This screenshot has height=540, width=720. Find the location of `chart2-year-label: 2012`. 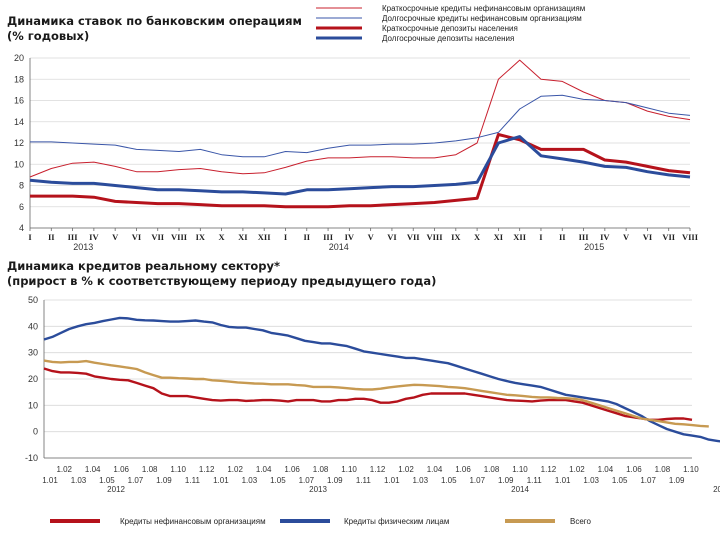

chart2-year-label: 2012 is located at coordinates (116, 489).